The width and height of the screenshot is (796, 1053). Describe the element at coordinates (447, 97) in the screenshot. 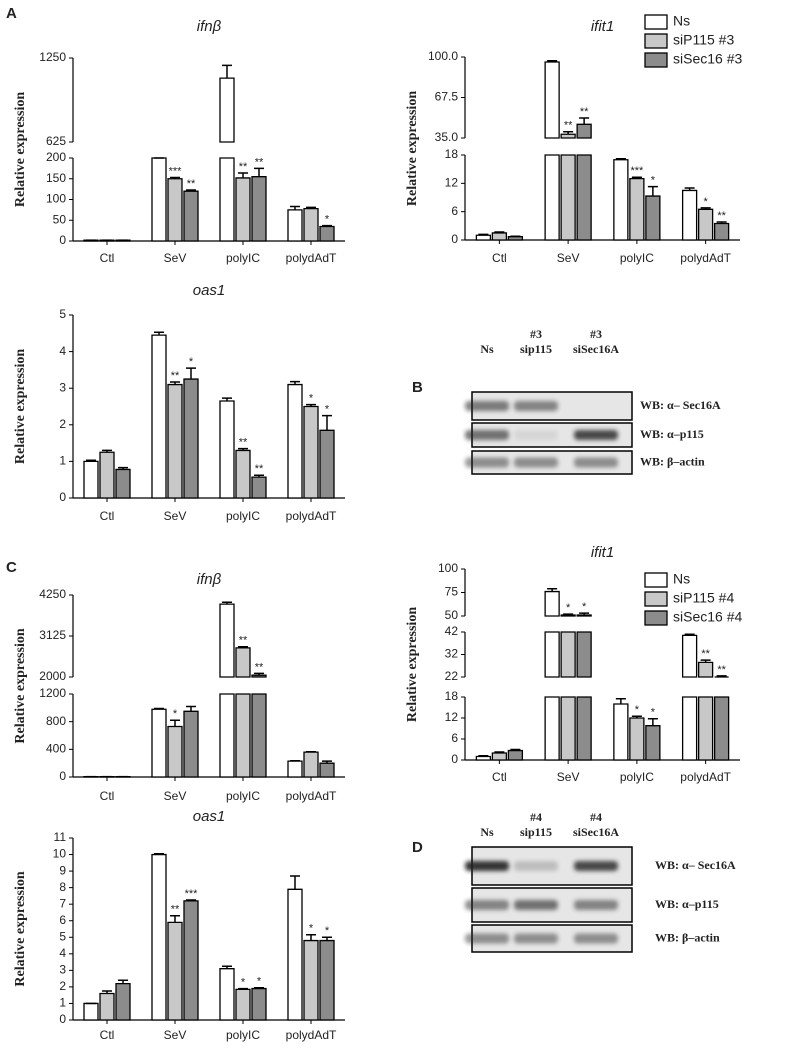

I see `y-tick-label: 67.5` at that location.